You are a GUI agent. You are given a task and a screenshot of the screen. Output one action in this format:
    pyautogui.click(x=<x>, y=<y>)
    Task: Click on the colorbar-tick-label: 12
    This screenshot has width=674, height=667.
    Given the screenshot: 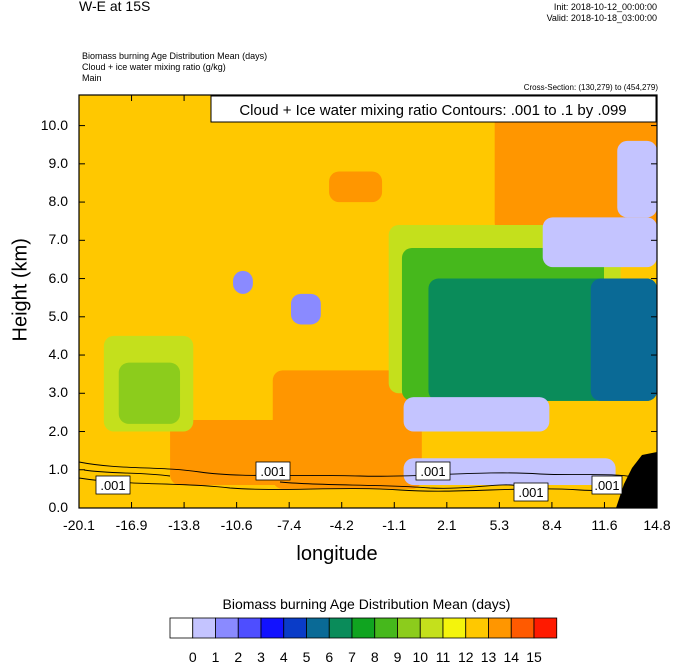 What is the action you would take?
    pyautogui.click(x=465, y=657)
    